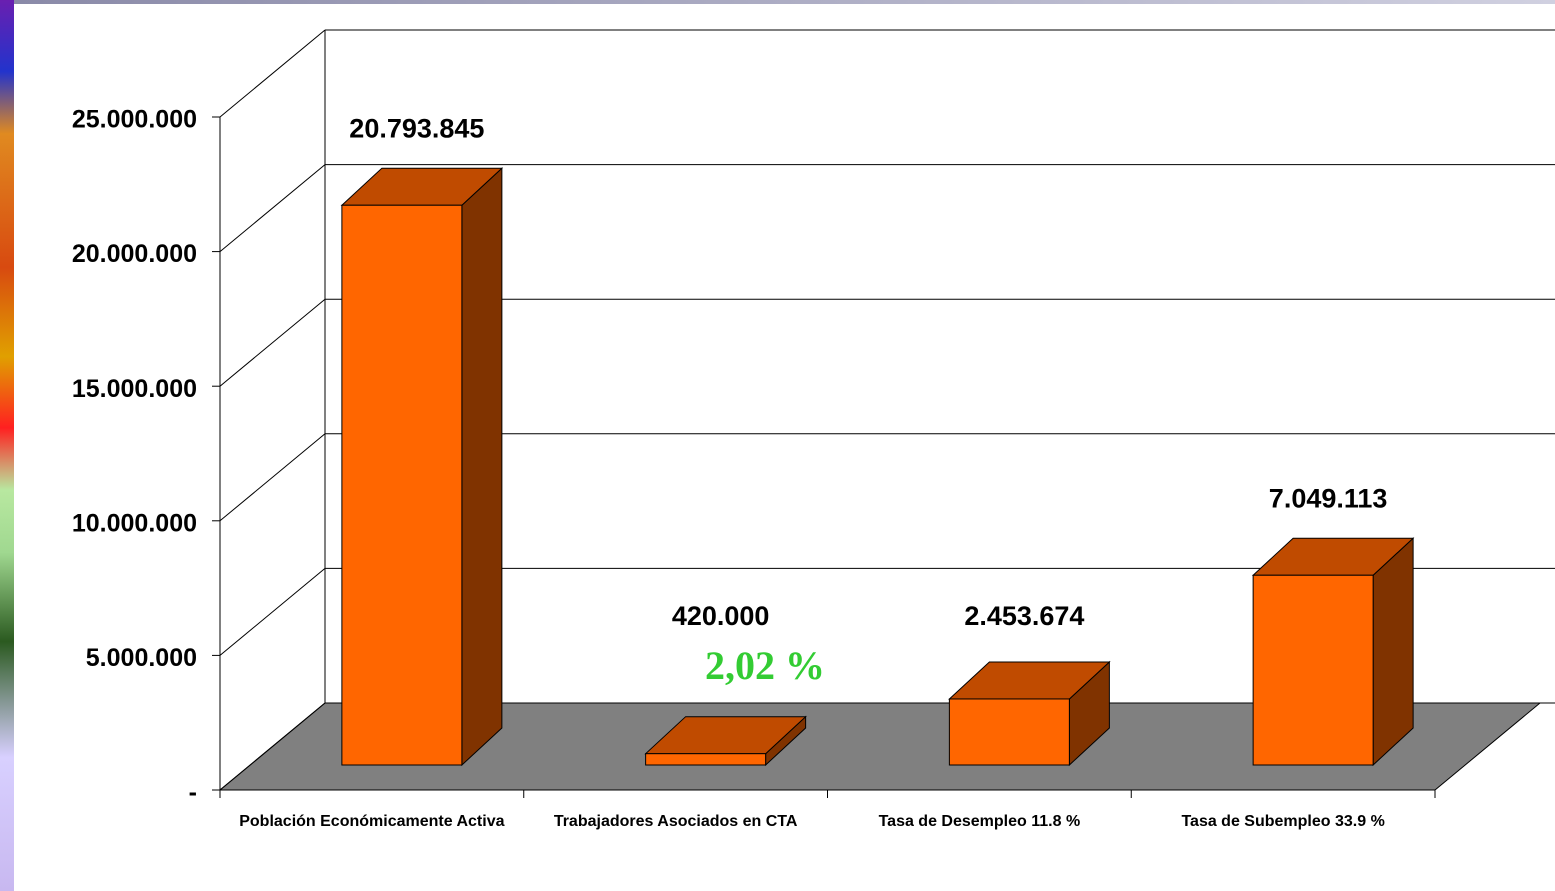  Describe the element at coordinates (141, 658) in the screenshot. I see `y-tick-label: 5.000.000` at that location.